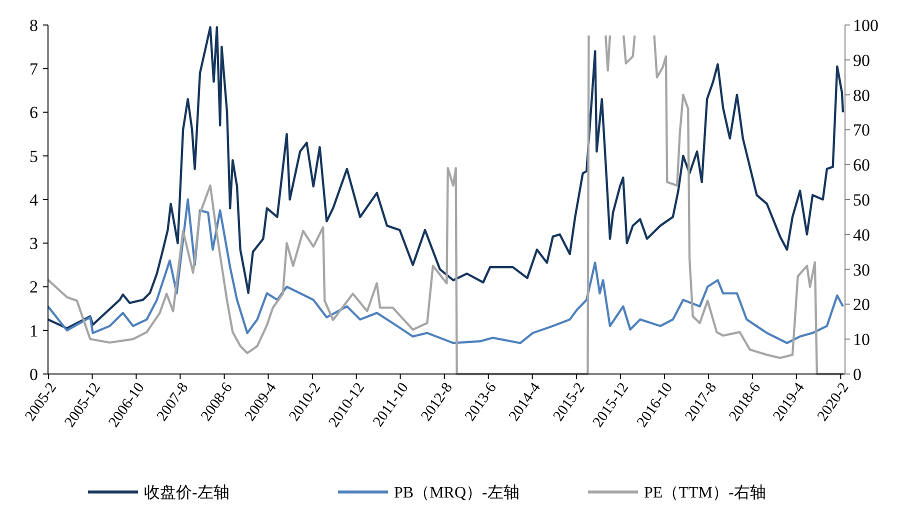  What do you see at coordinates (457, 493) in the screenshot?
I see `legend-label: PB（MRQ）-左轴` at bounding box center [457, 493].